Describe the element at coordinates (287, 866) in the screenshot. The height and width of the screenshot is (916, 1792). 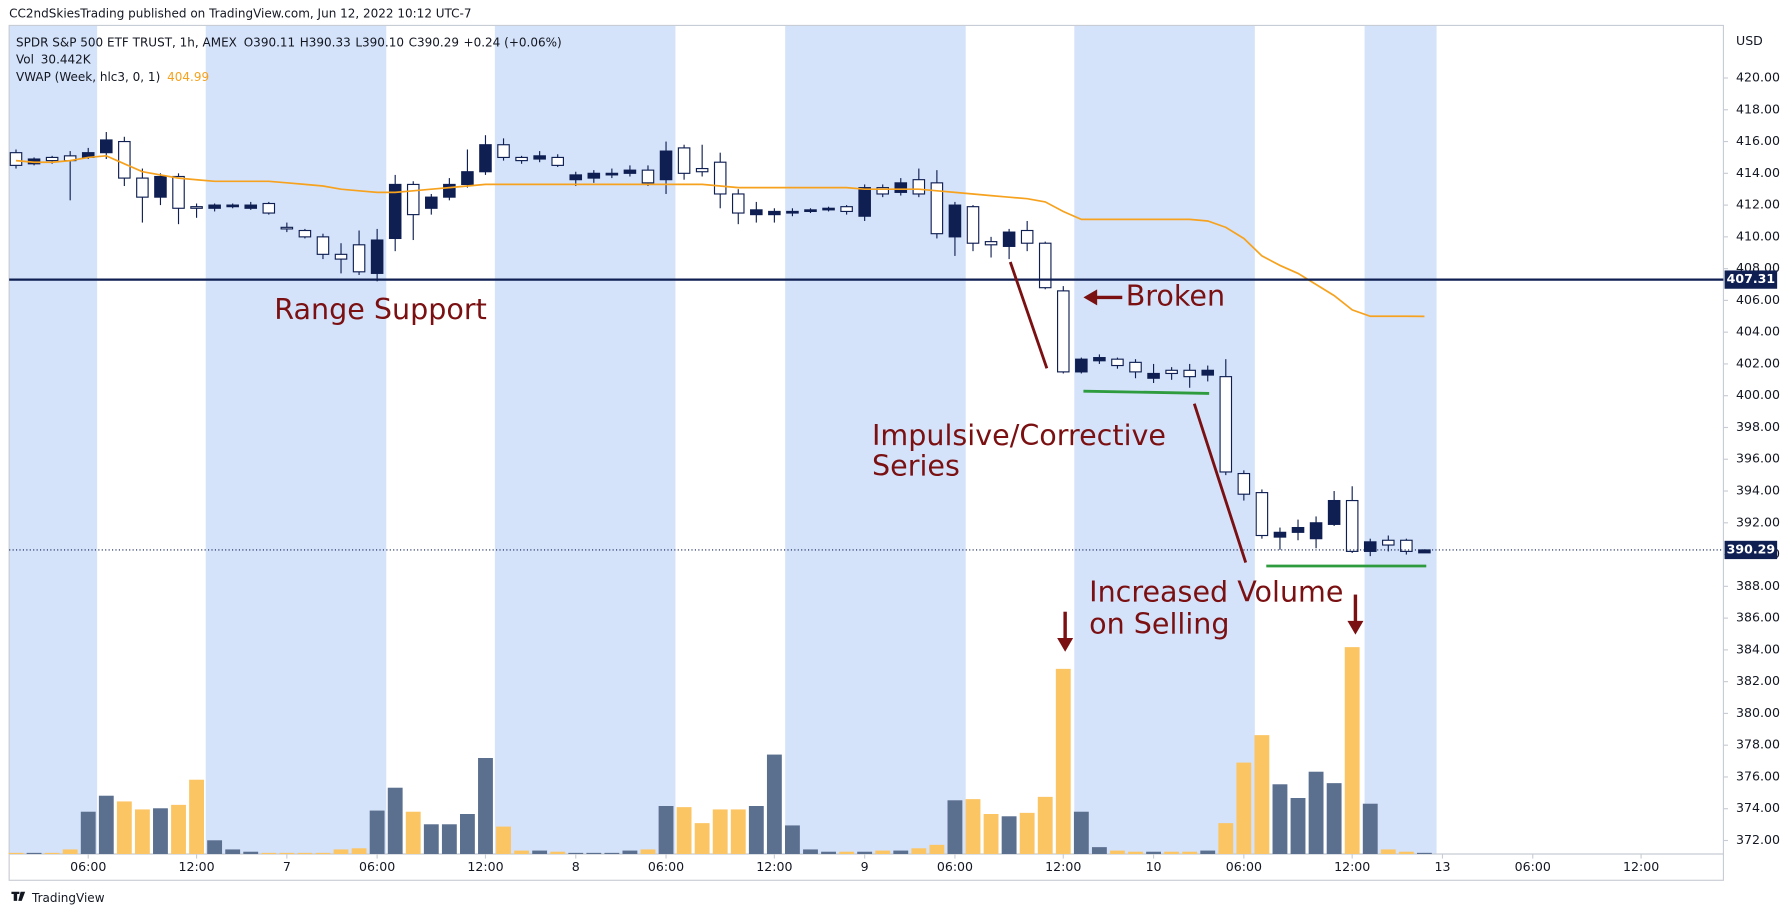
I see `x-tick-label: 7` at that location.